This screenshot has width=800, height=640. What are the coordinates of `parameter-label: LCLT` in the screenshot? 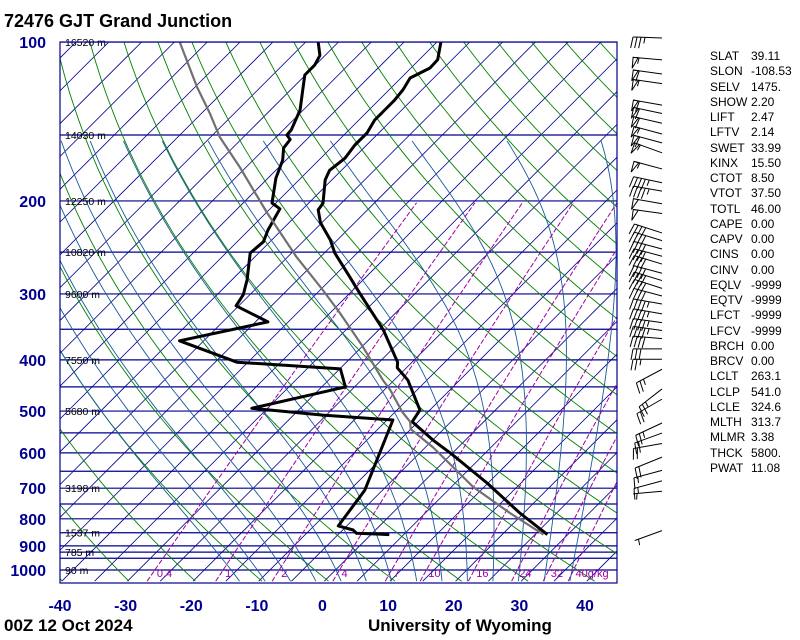 It's located at (724, 376).